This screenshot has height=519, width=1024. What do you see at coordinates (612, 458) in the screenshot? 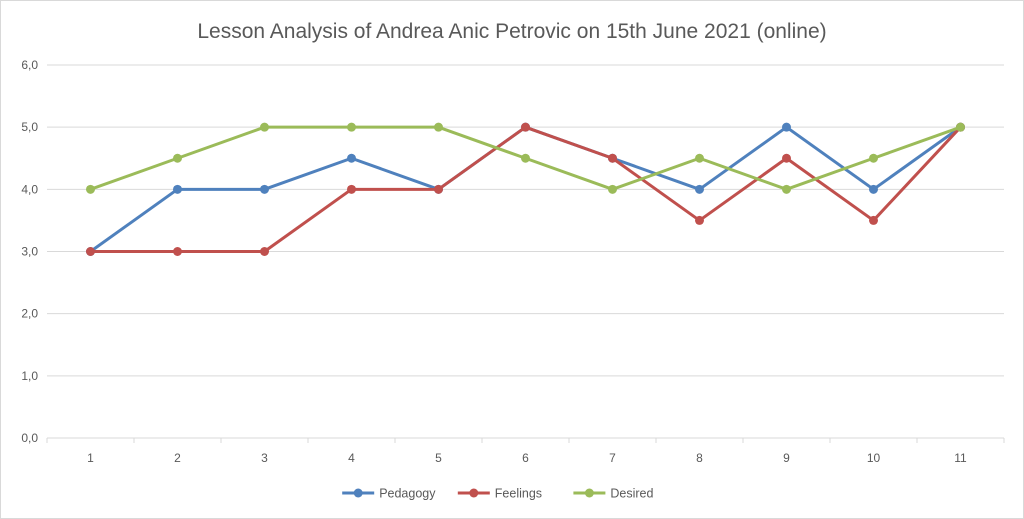
I see `x-tick-label: 7` at bounding box center [612, 458].